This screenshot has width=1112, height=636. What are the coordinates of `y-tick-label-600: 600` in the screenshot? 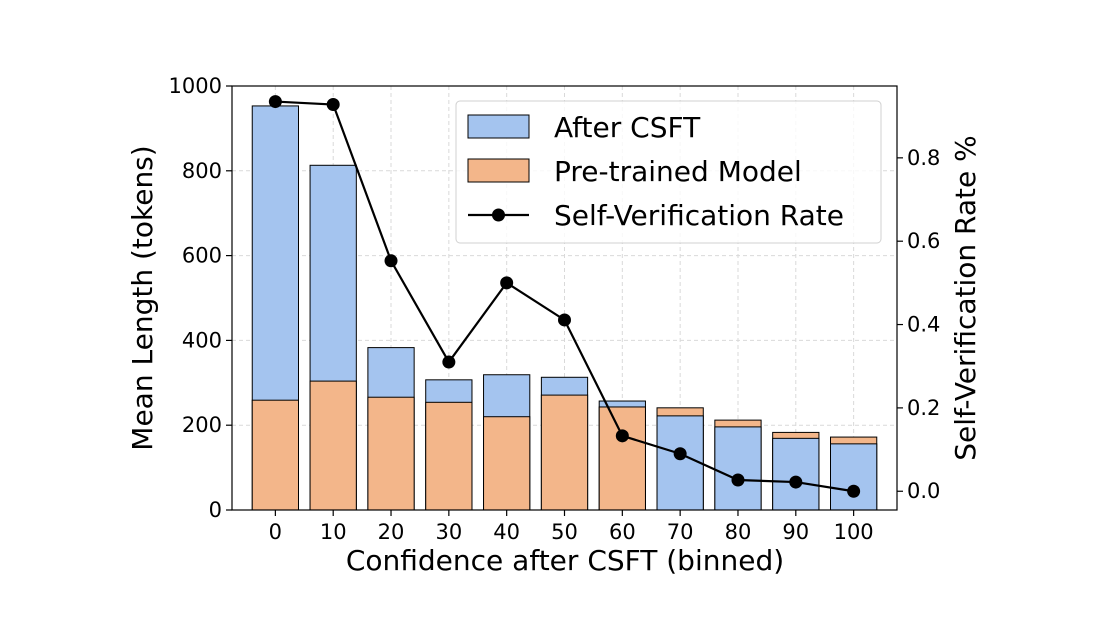 It's located at (202, 256).